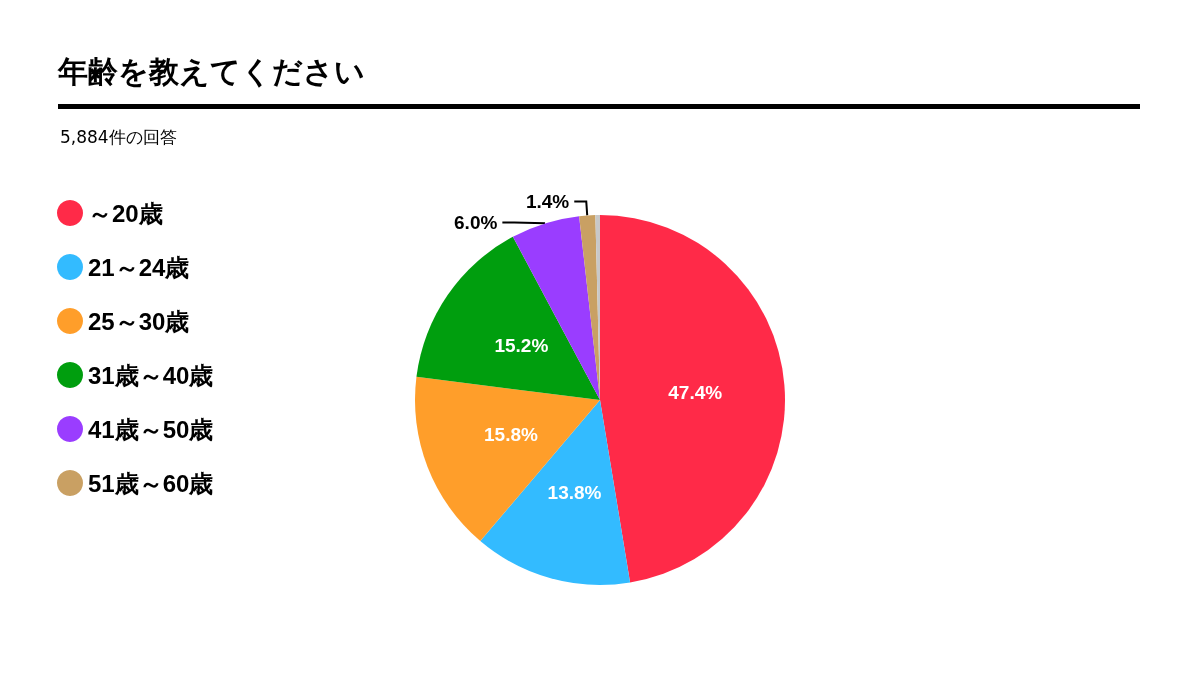  What do you see at coordinates (476, 222) in the screenshot?
I see `data-label: 6.0%` at bounding box center [476, 222].